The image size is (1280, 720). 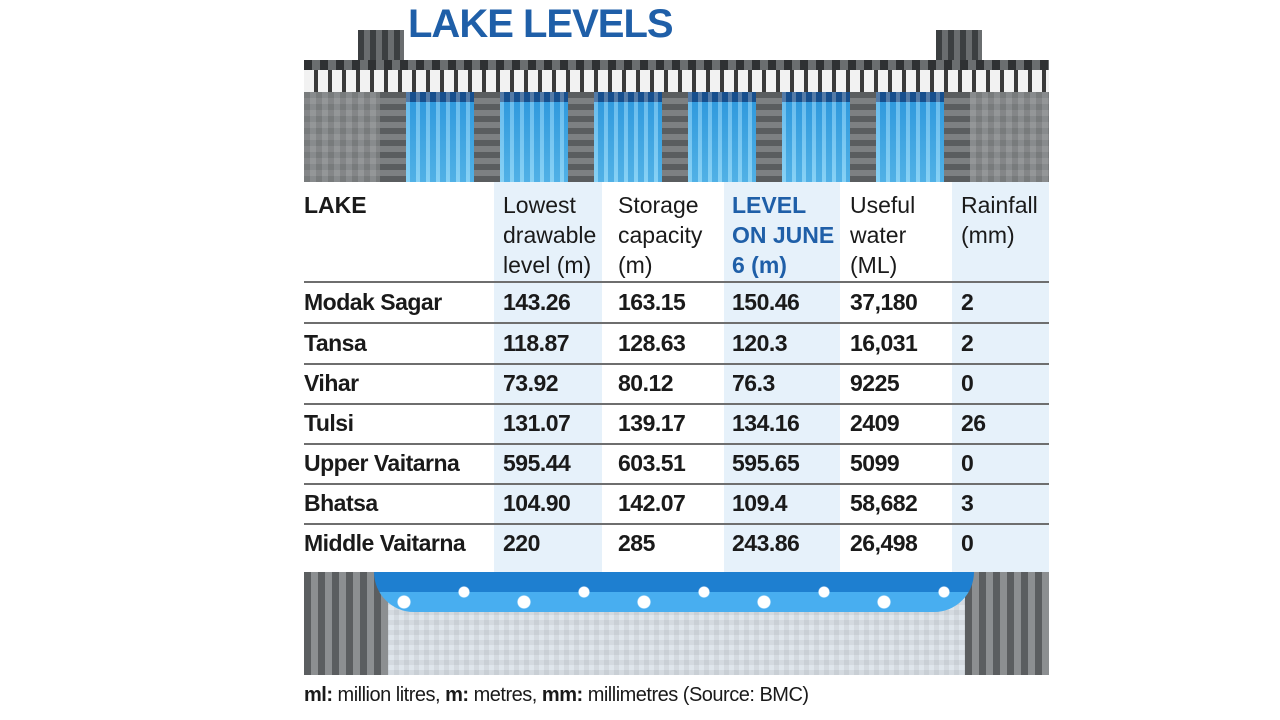 I want to click on header-line: Rainfall, so click(x=999, y=205).